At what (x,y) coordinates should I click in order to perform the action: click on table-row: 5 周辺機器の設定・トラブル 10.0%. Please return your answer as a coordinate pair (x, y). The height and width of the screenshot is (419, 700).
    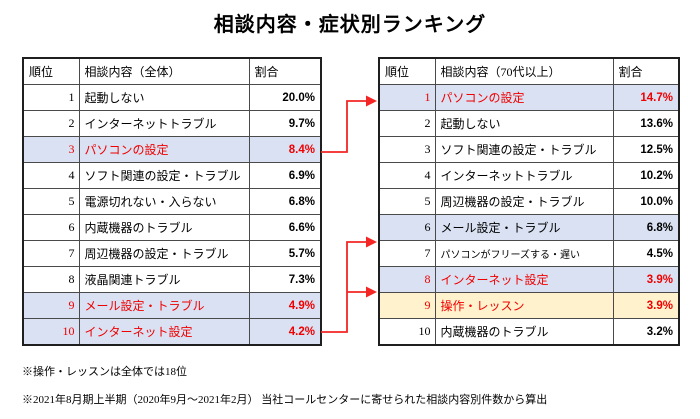
    Looking at the image, I should click on (529, 201).